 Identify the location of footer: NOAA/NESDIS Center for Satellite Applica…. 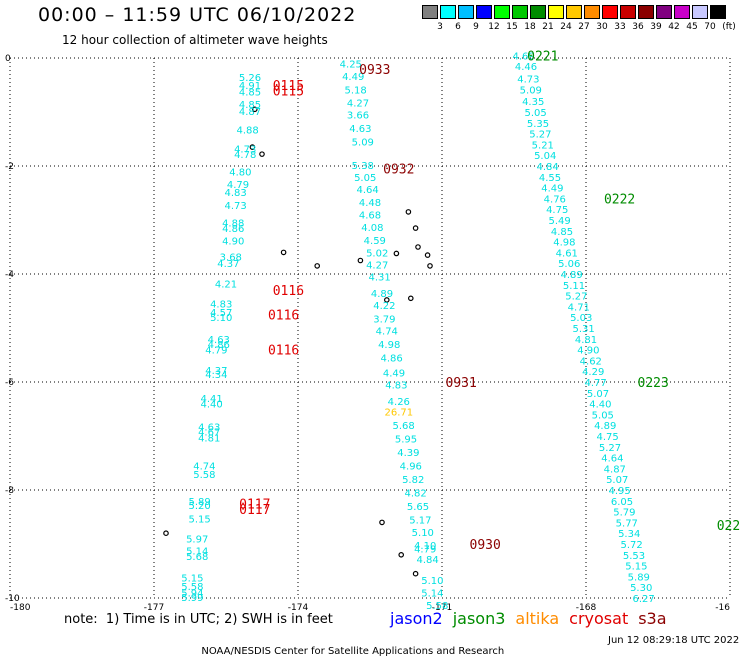
(467, 651).